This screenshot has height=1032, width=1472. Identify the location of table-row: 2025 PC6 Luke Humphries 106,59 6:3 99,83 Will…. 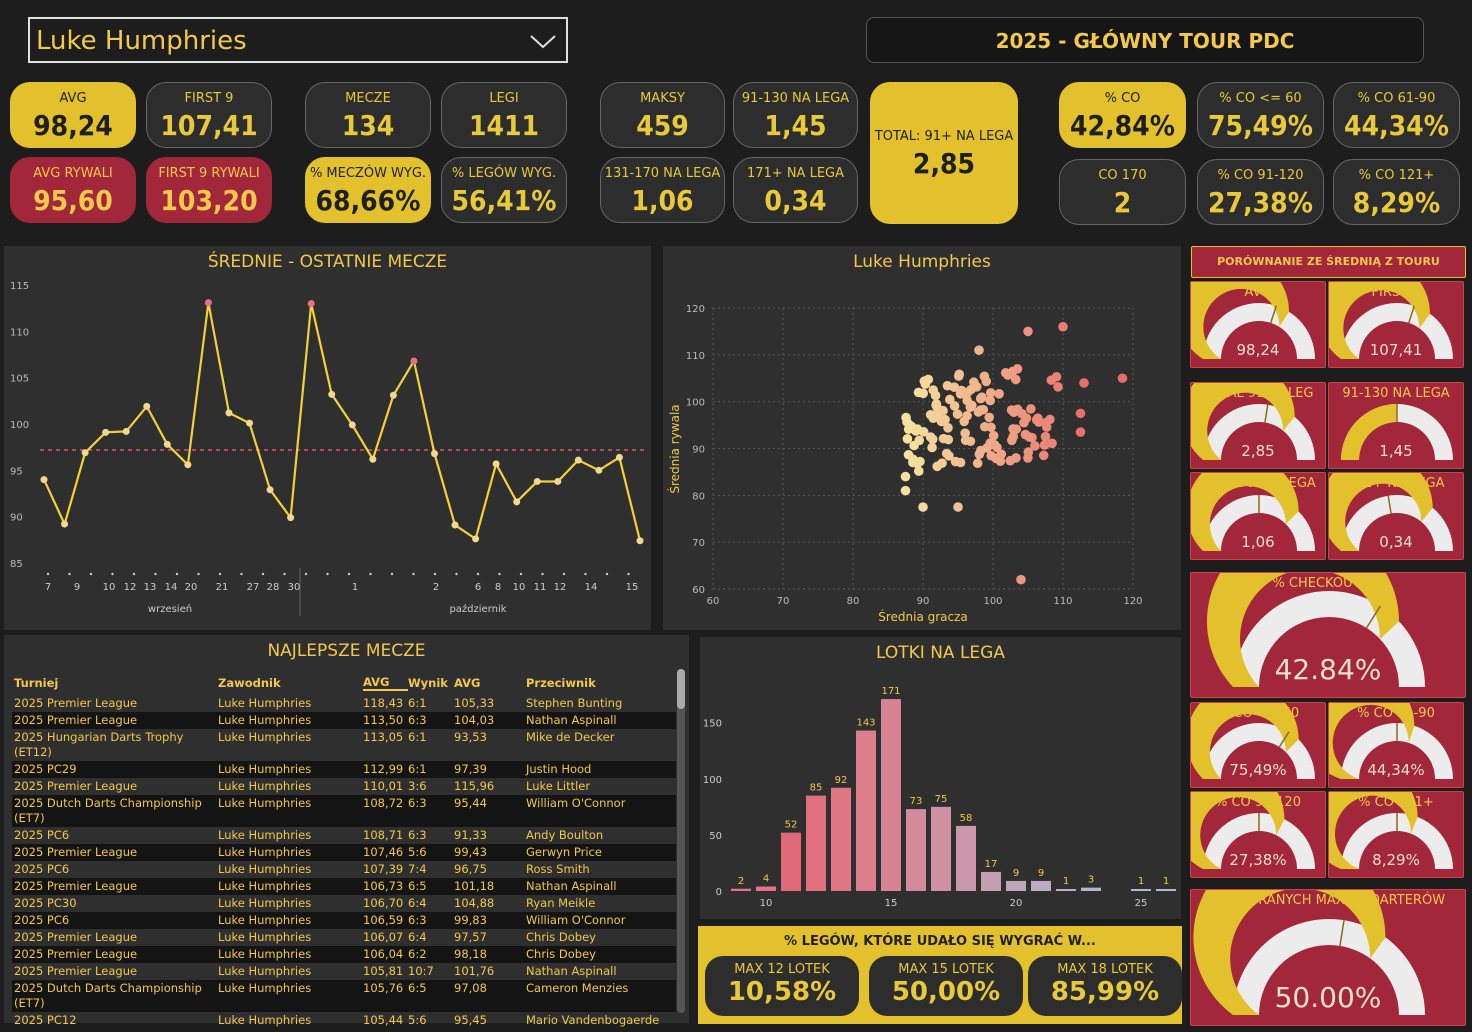
(344, 920).